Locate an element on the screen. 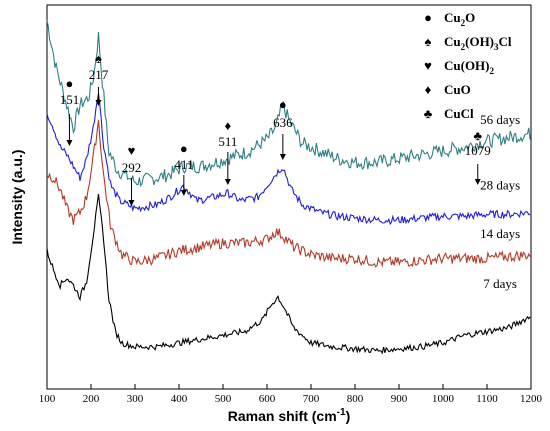  x-tick-label: 300 is located at coordinates (135, 399).